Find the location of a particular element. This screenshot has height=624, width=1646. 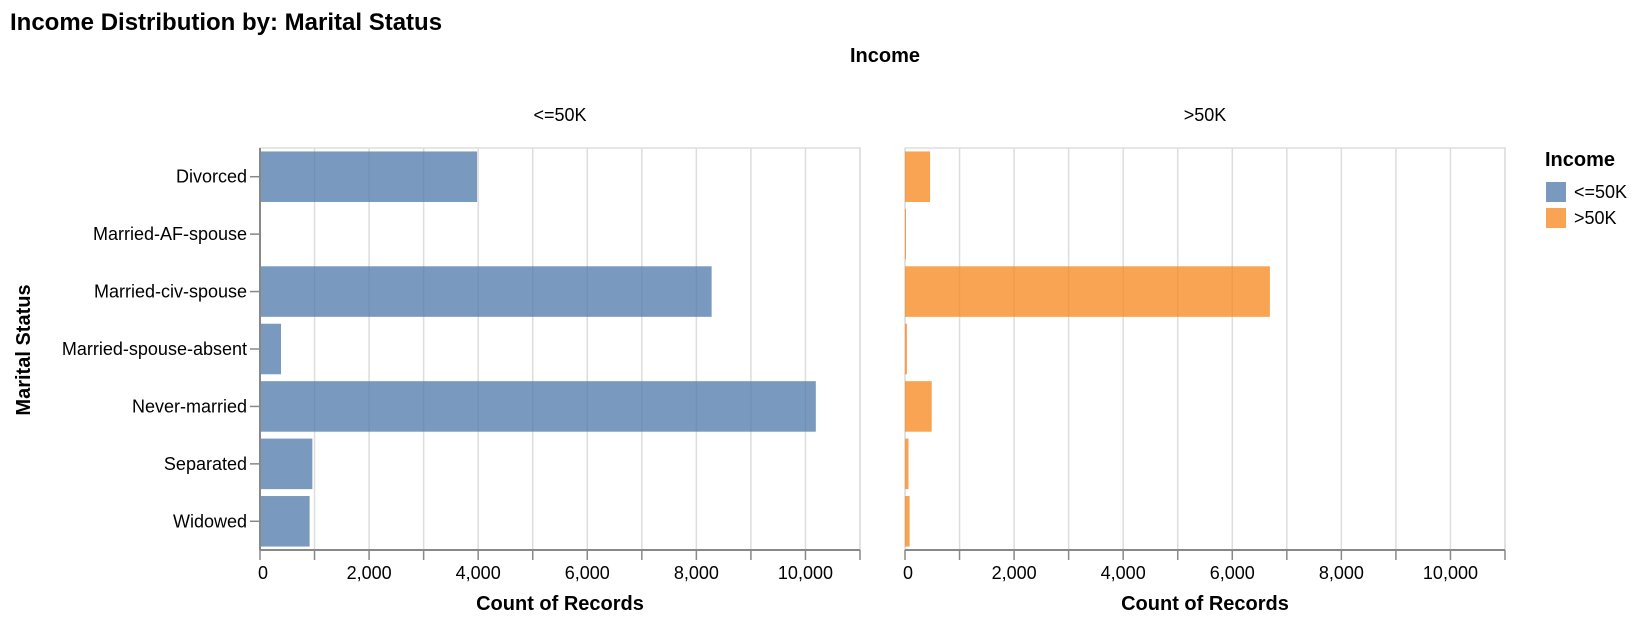

bar-gt-50k-widowed is located at coordinates (907, 521).